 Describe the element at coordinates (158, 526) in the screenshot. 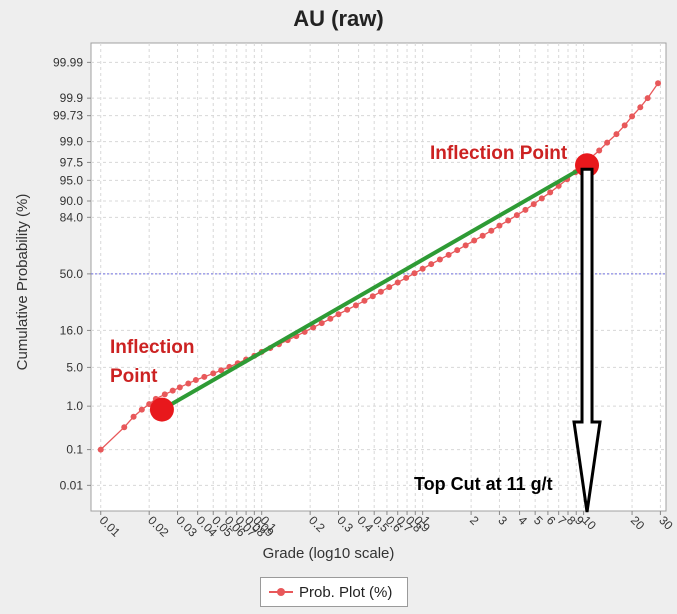

I see `x-tick-label: 0.02` at that location.